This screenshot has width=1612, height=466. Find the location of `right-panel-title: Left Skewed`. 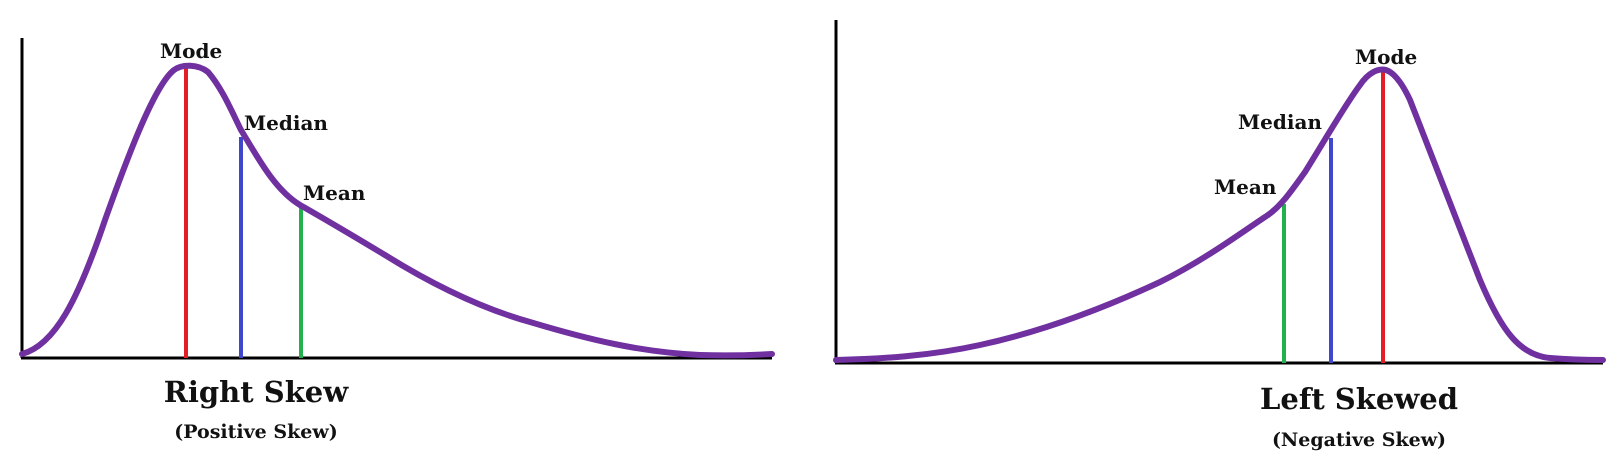

right-panel-title: Left Skewed is located at coordinates (1359, 399).